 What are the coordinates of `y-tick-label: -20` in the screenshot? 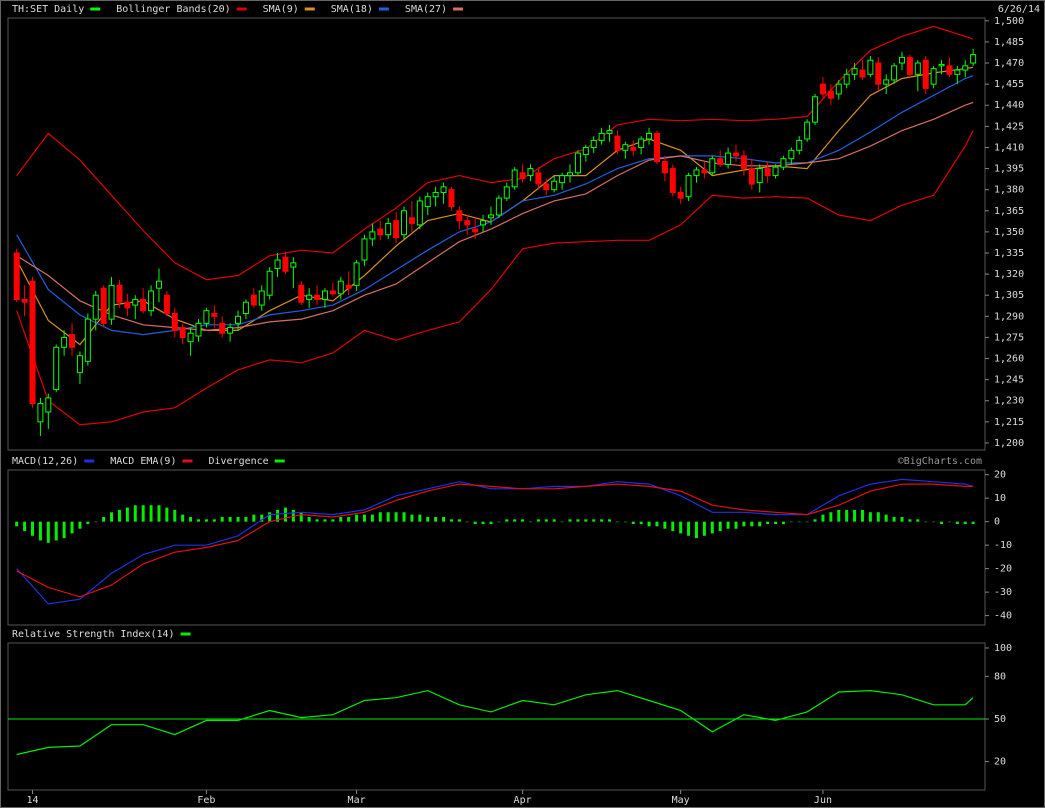 It's located at (1003, 569).